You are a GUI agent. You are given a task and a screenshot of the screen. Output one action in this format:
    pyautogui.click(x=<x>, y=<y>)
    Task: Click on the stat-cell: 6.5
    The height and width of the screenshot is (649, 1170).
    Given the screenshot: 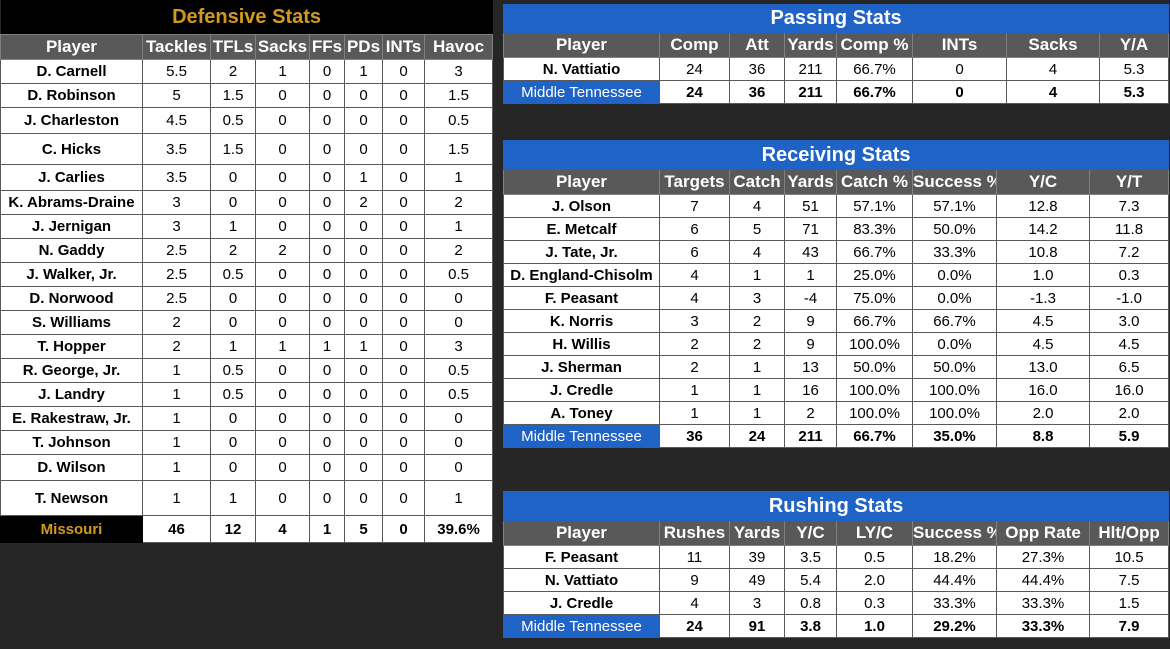 What is the action you would take?
    pyautogui.click(x=1129, y=367)
    